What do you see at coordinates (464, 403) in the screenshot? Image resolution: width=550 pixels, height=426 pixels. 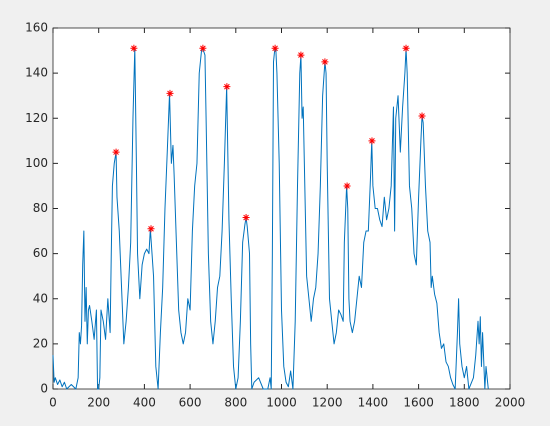 I see `x-tick-label: 1800` at bounding box center [464, 403].